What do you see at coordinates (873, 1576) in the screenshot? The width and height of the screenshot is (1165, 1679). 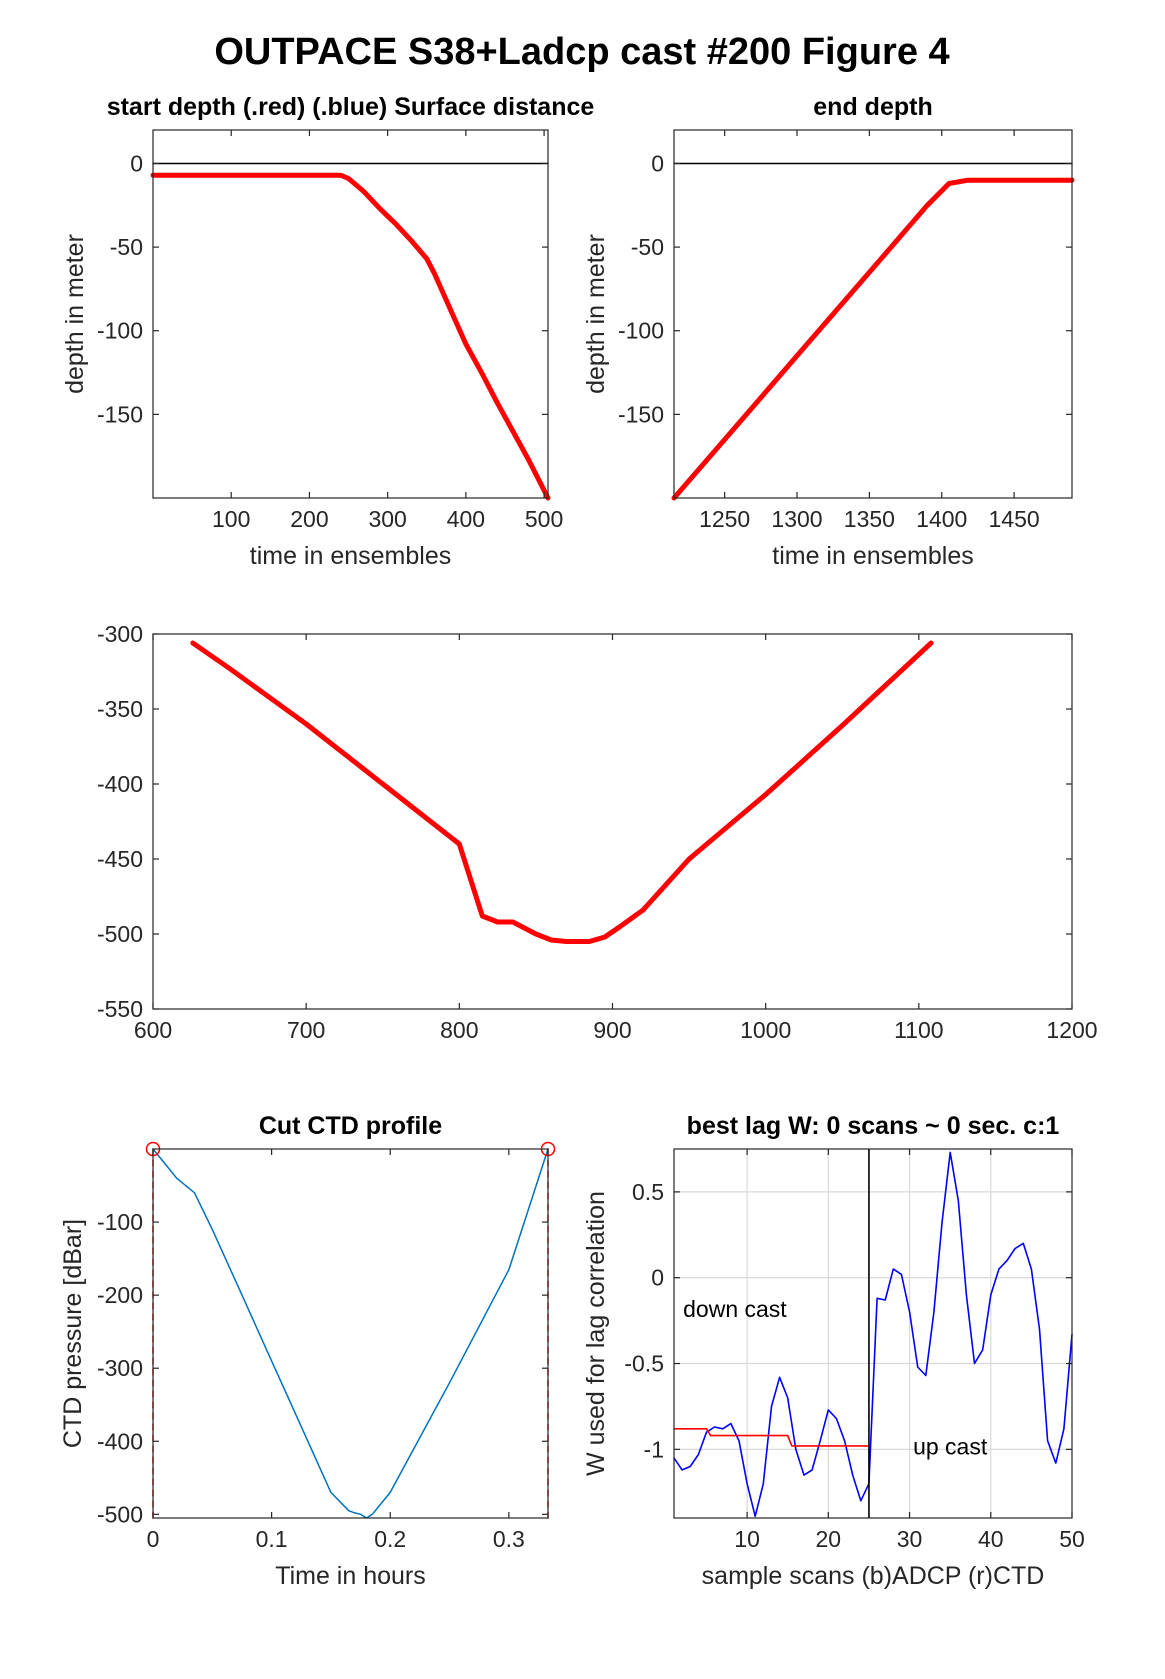 I see `x-axis-label: sample scans (b)ADCP (r)CTD` at bounding box center [873, 1576].